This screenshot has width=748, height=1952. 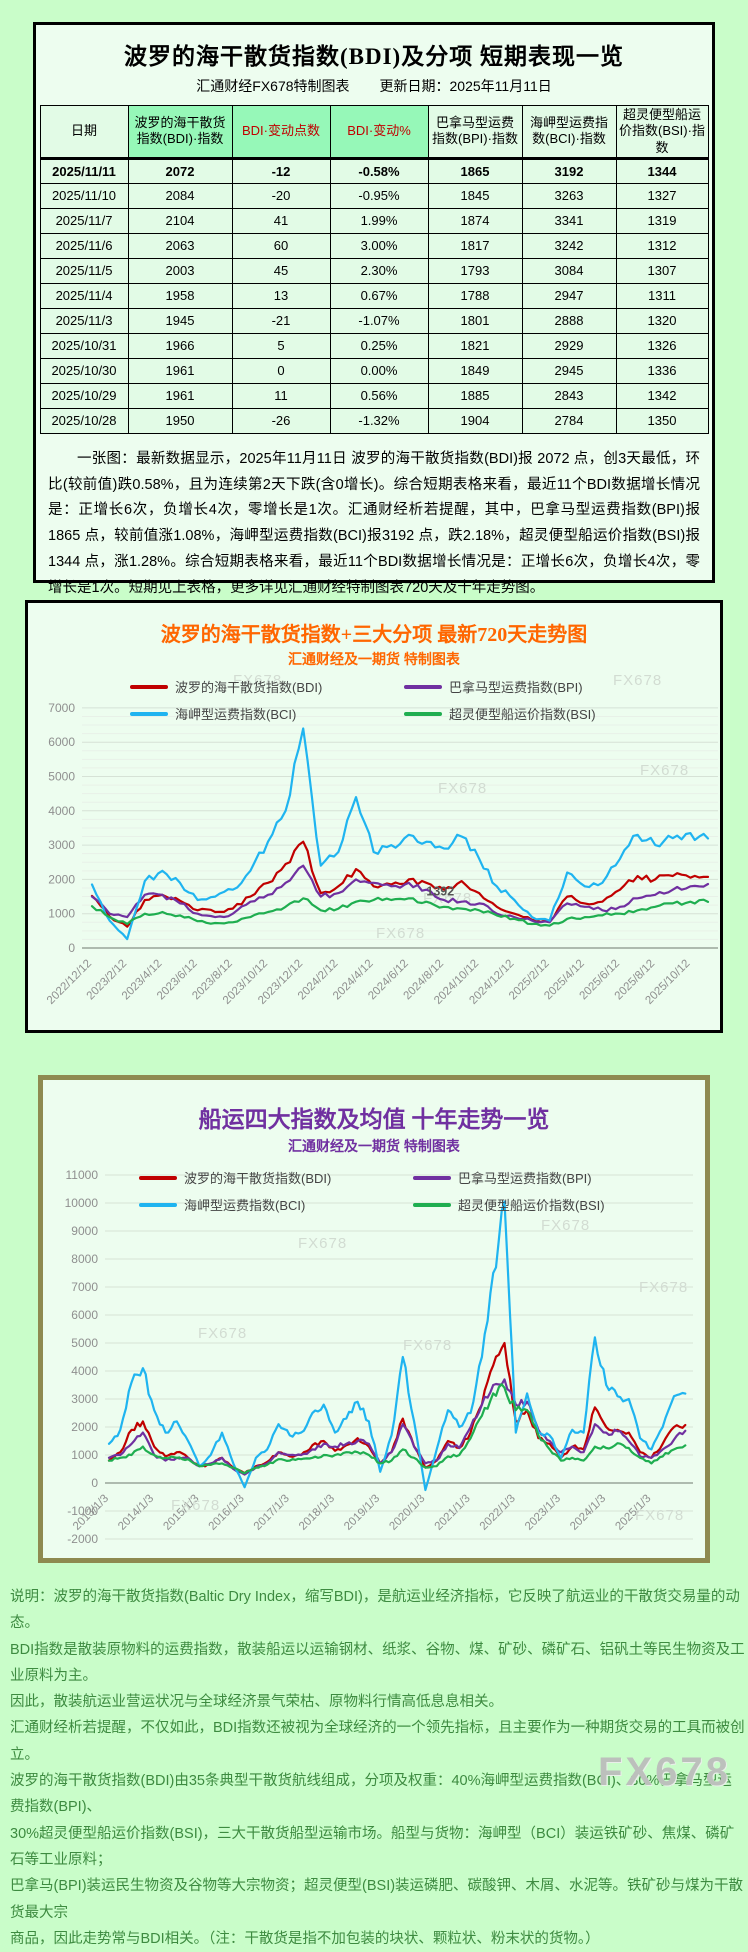 What do you see at coordinates (317, 1513) in the screenshot?
I see `x-tick-label: 2018/1/3` at bounding box center [317, 1513].